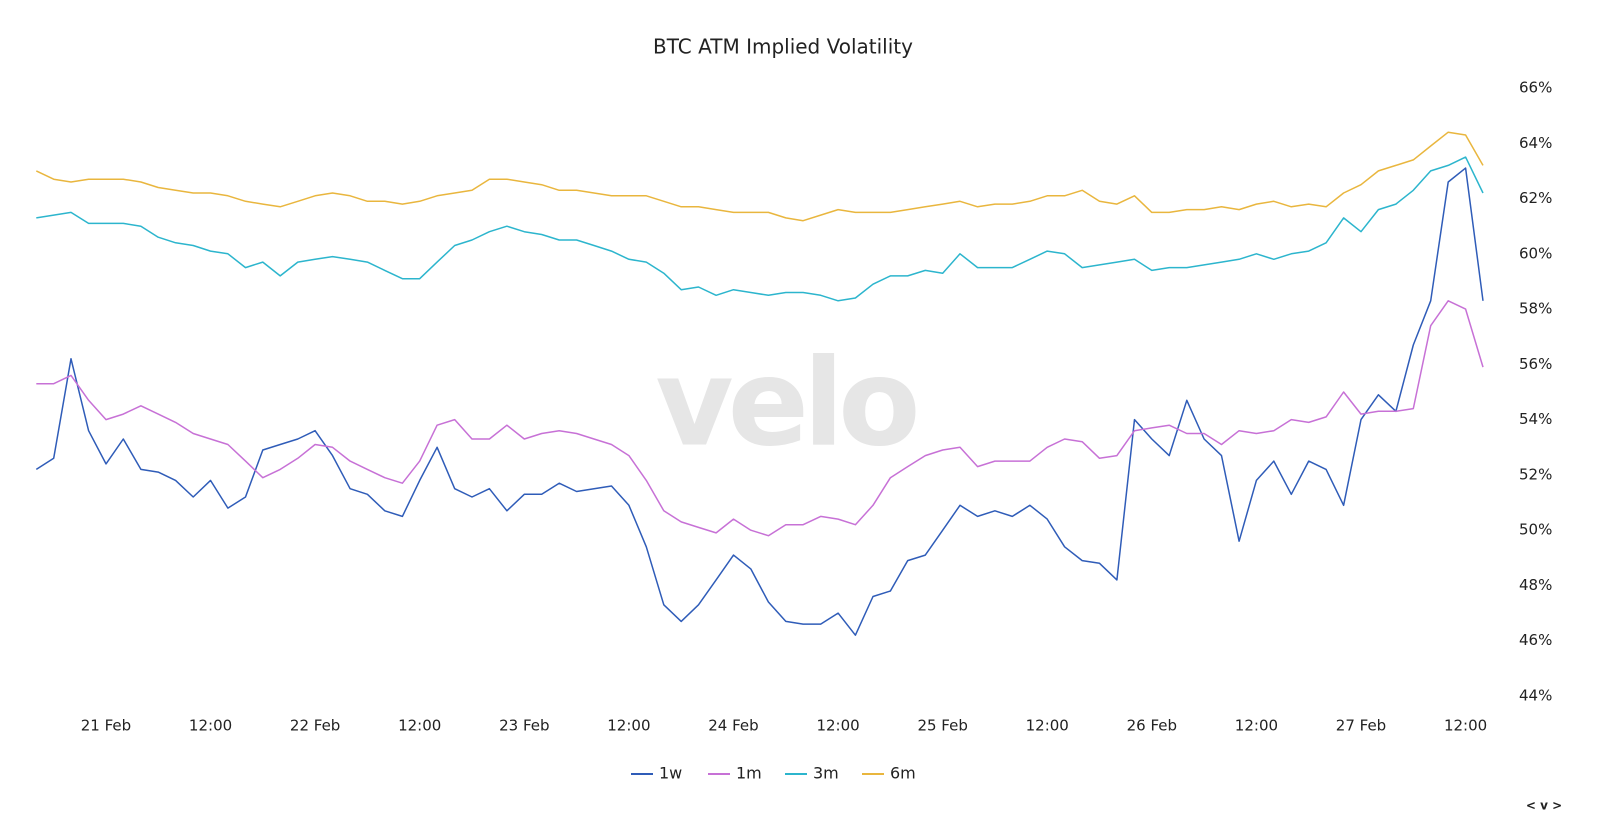 This screenshot has width=1600, height=837. I want to click on y-tick-label: 44%, so click(1535, 696).